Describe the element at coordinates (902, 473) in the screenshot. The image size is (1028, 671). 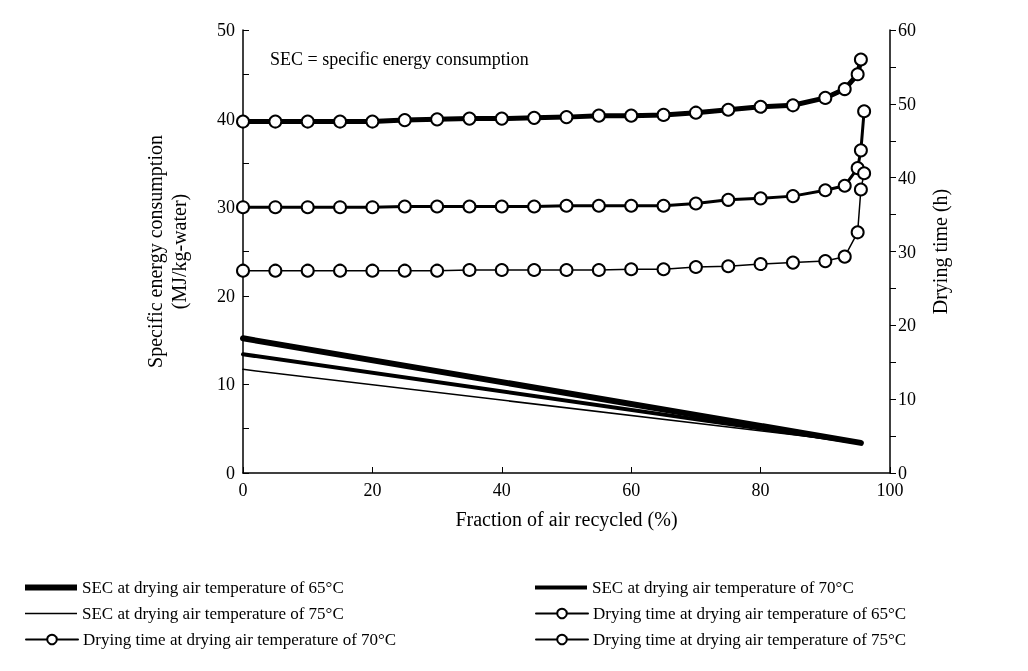
I see `y2-tick-label: 0` at that location.